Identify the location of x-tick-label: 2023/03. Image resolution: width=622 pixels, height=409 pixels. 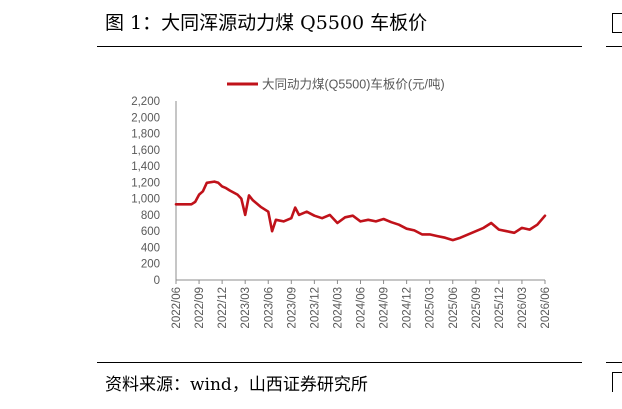
(246, 308).